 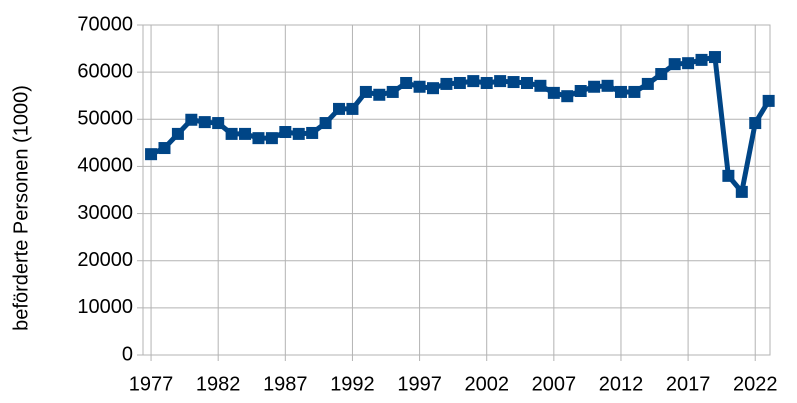 I want to click on y-tick-label: 60000, so click(x=105, y=71).